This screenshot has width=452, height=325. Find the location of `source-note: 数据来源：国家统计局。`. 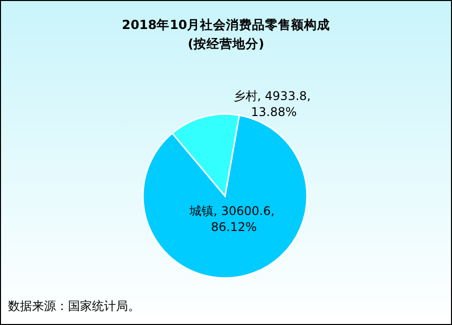

source-note: 数据来源：国家统计局。 is located at coordinates (74, 306).